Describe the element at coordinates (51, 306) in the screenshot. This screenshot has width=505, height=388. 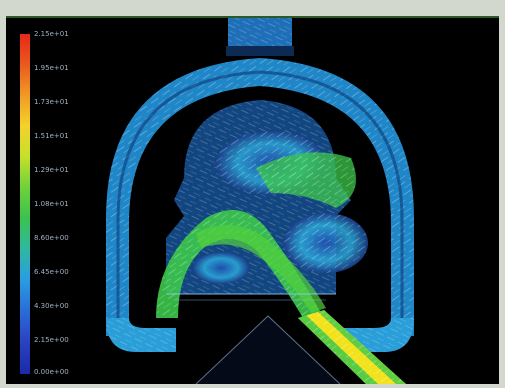
I see `legend-label: 4.30e+00` at that location.